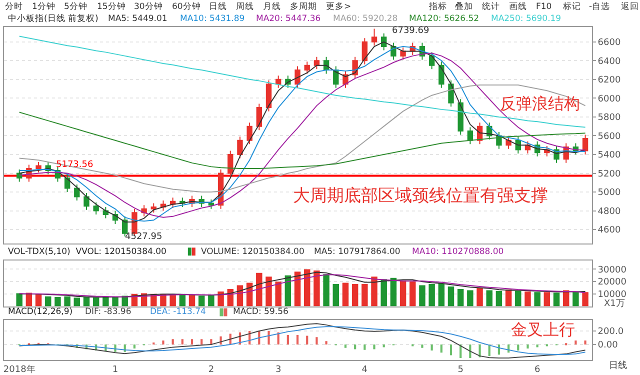 This screenshot has width=640, height=375. What do you see at coordinates (212, 19) in the screenshot?
I see `text: MA10: 5431.89` at bounding box center [212, 19].